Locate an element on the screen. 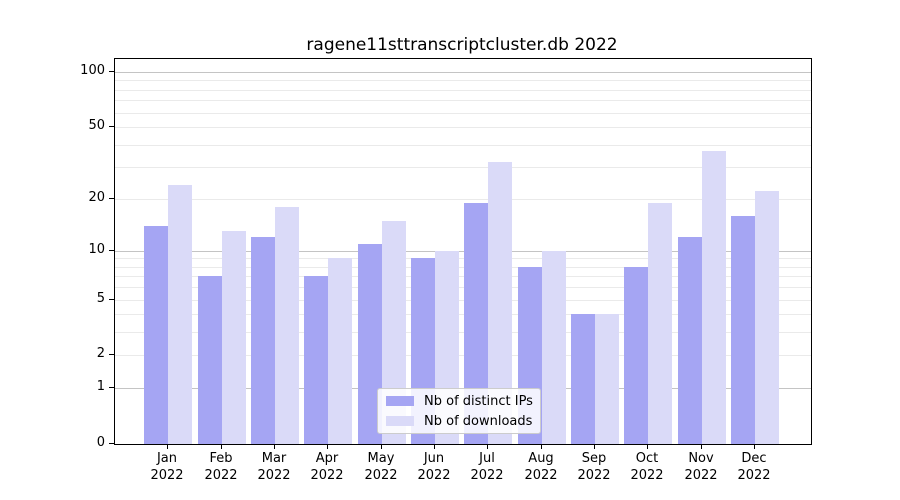 The height and width of the screenshot is (500, 900). bar-distinct-ips-jan is located at coordinates (156, 335).